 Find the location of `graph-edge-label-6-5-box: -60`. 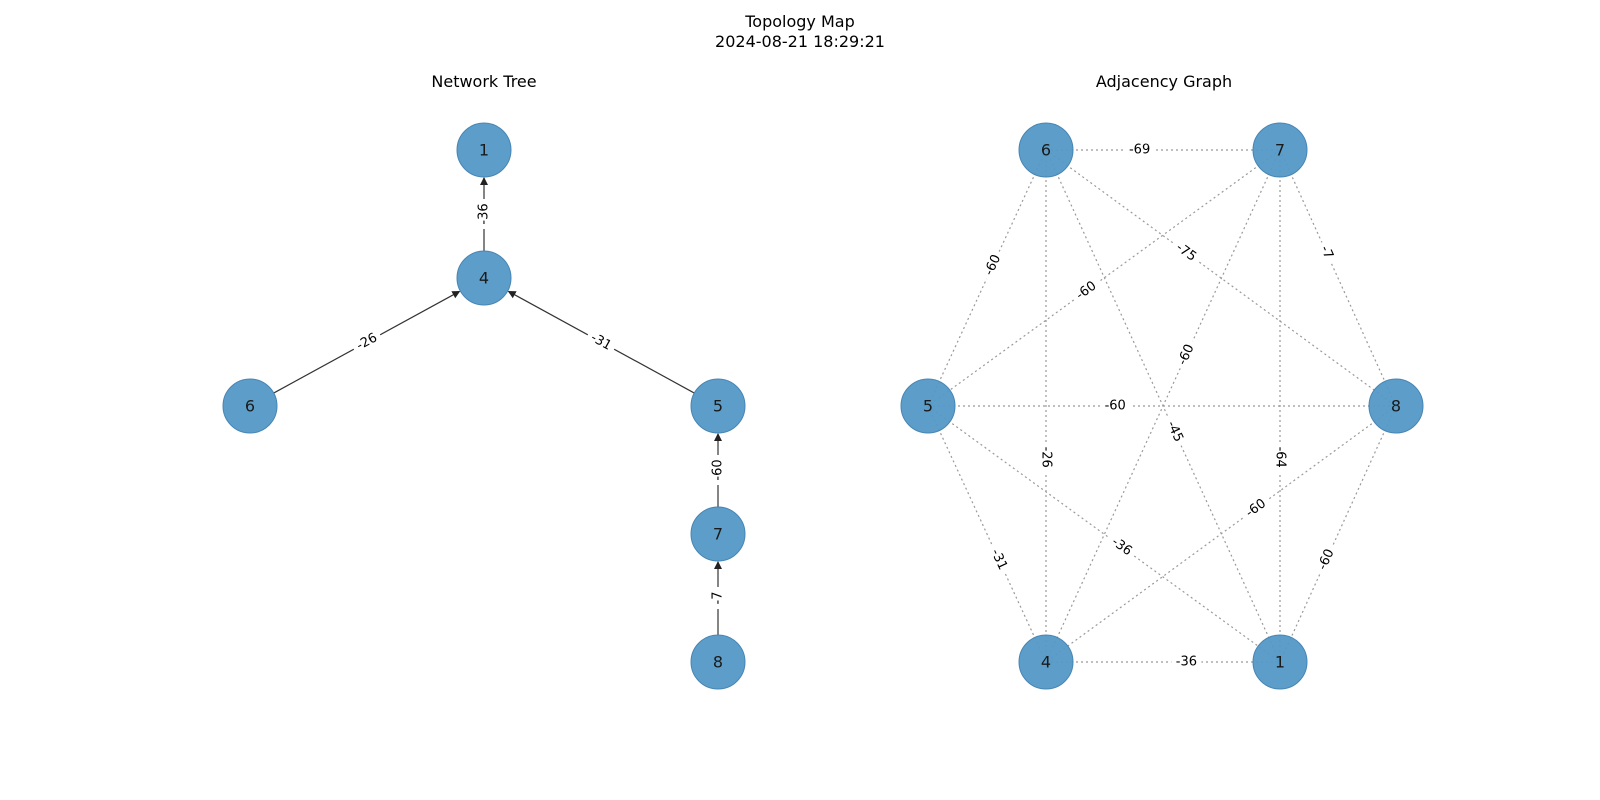

graph-edge-label-6-5-box: -60 is located at coordinates (993, 265).